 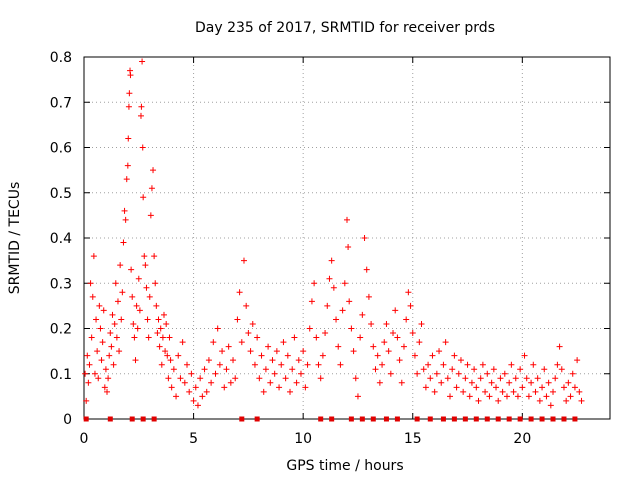 I want to click on x-tick-label: 10, so click(x=303, y=439).